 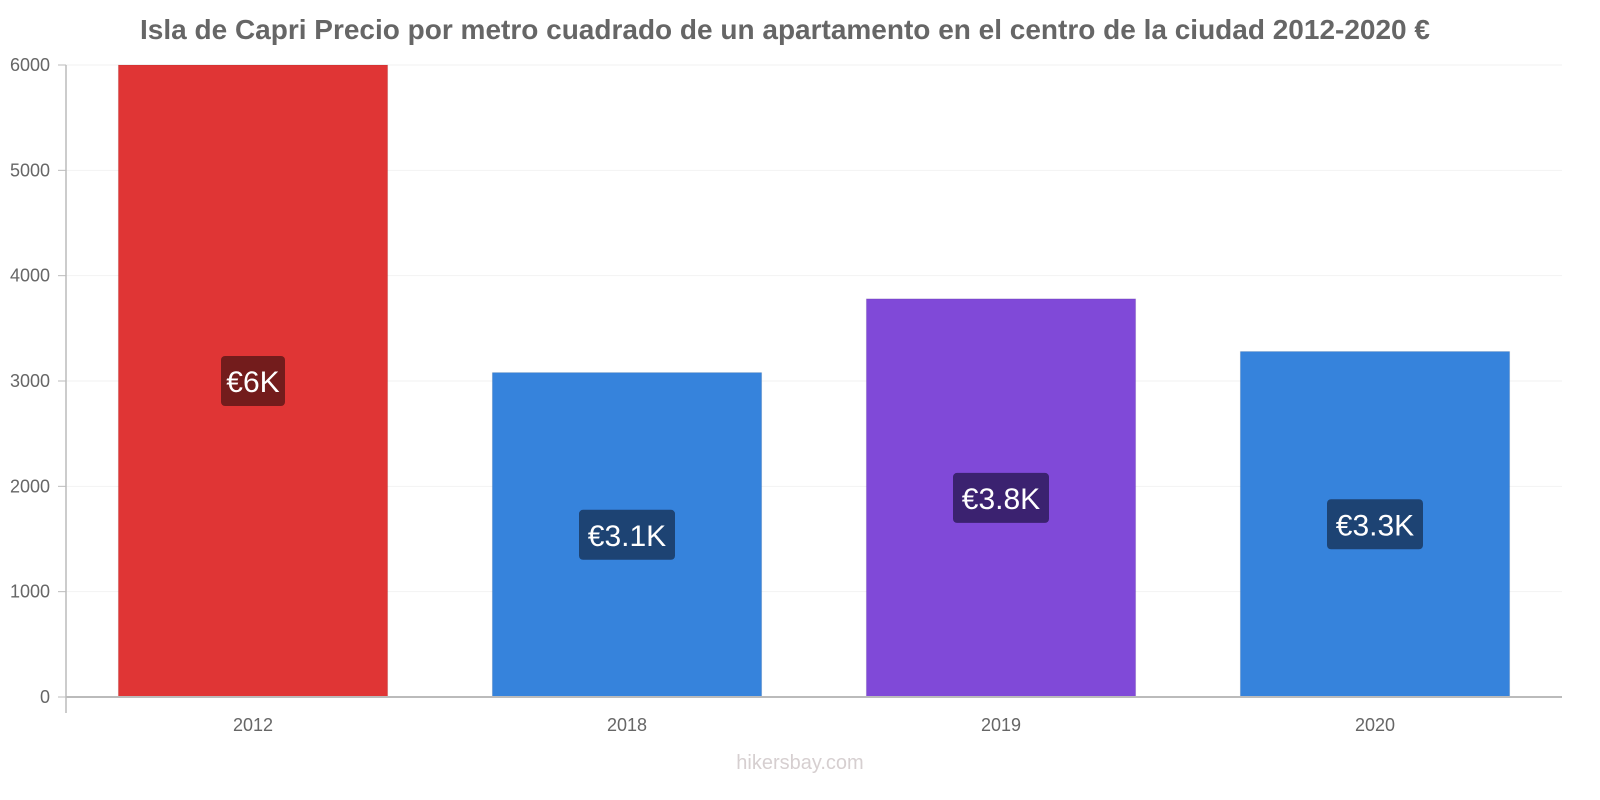 What do you see at coordinates (30, 592) in the screenshot?
I see `y-tick-label: 1000` at bounding box center [30, 592].